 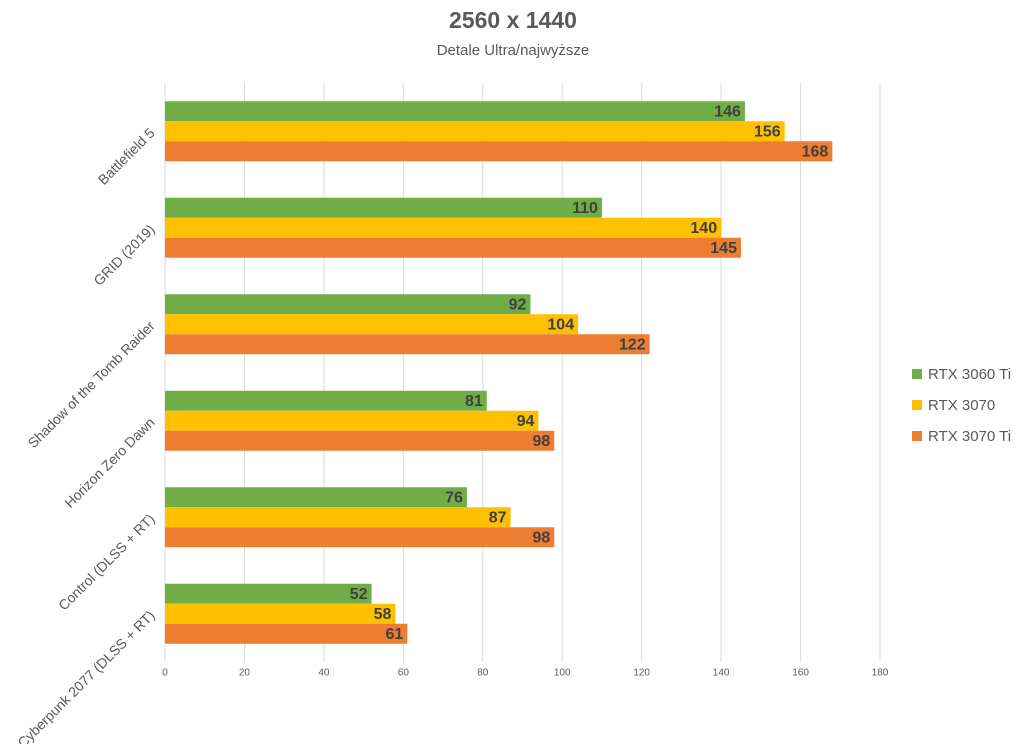 I want to click on legend-label: RTX 3070 Ti, so click(x=969, y=436).